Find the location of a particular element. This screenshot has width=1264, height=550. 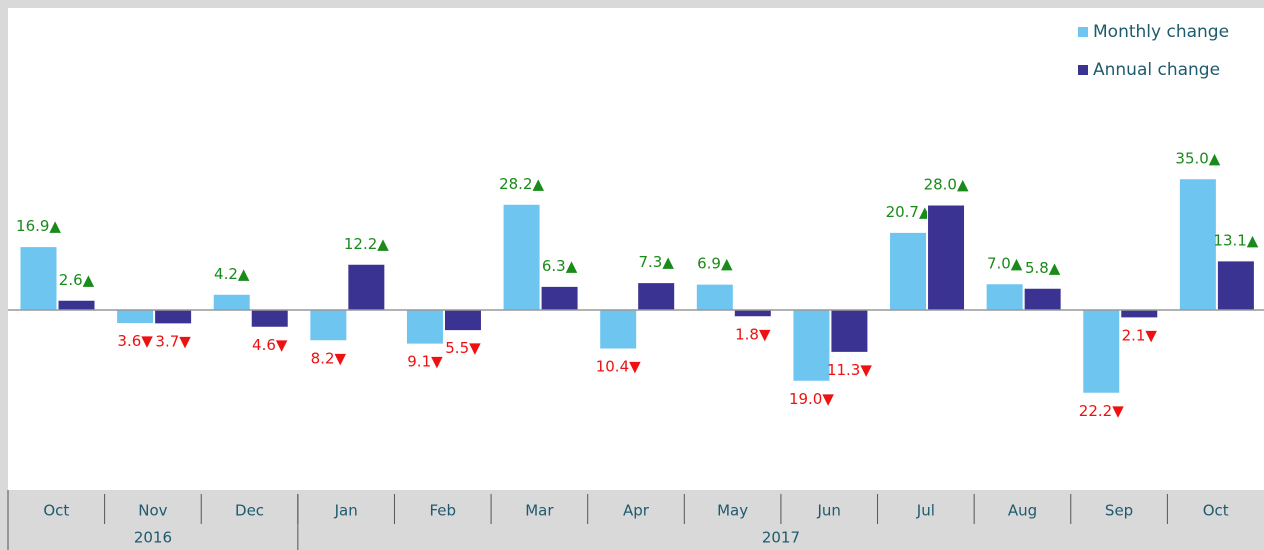

value-label: 5.5▼ is located at coordinates (463, 348).